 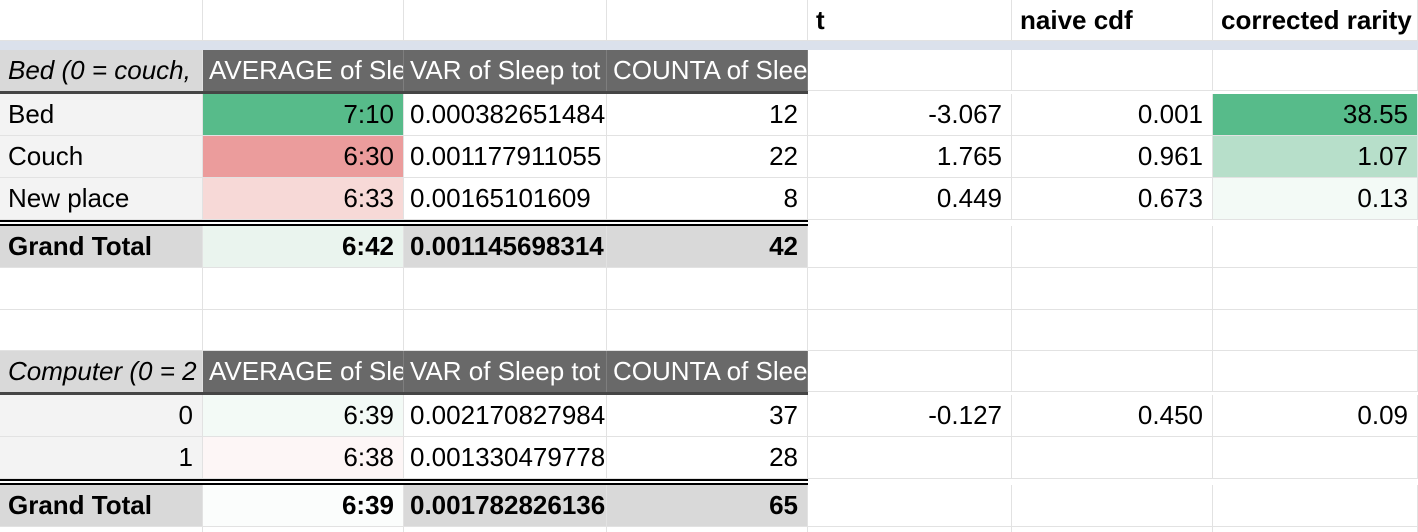 What do you see at coordinates (303, 199) in the screenshot?
I see `pivot1-newplace-avg: 6:33` at bounding box center [303, 199].